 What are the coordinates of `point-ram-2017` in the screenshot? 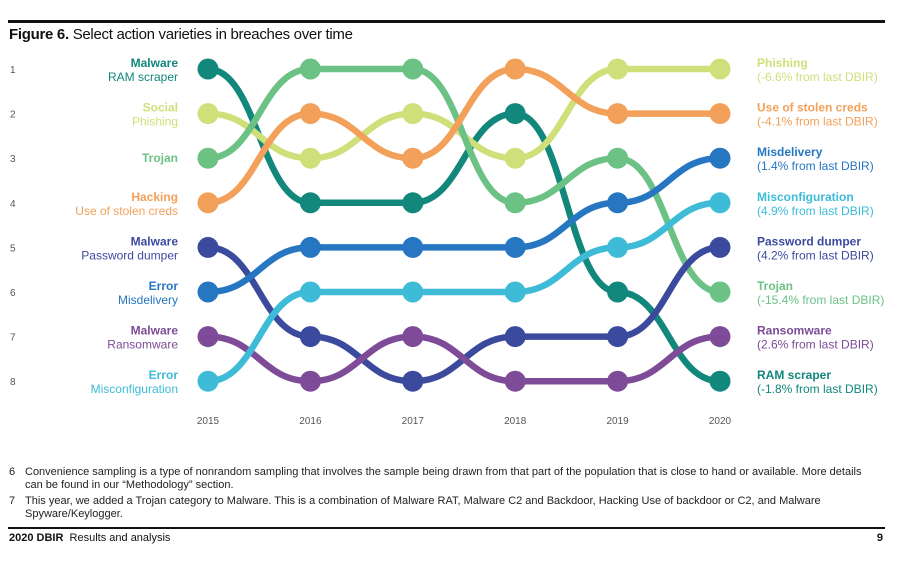 It's located at (413, 203).